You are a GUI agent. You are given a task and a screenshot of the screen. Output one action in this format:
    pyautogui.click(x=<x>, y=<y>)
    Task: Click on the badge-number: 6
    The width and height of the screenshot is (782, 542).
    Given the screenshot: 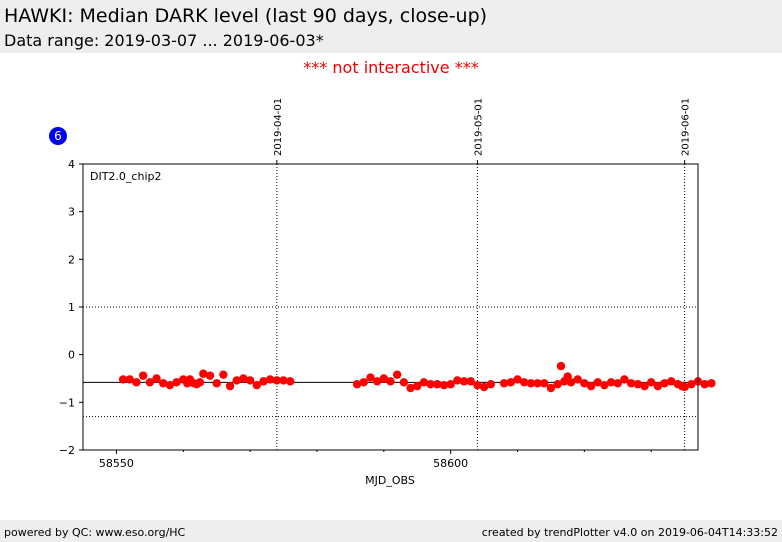 What is the action you would take?
    pyautogui.click(x=58, y=136)
    